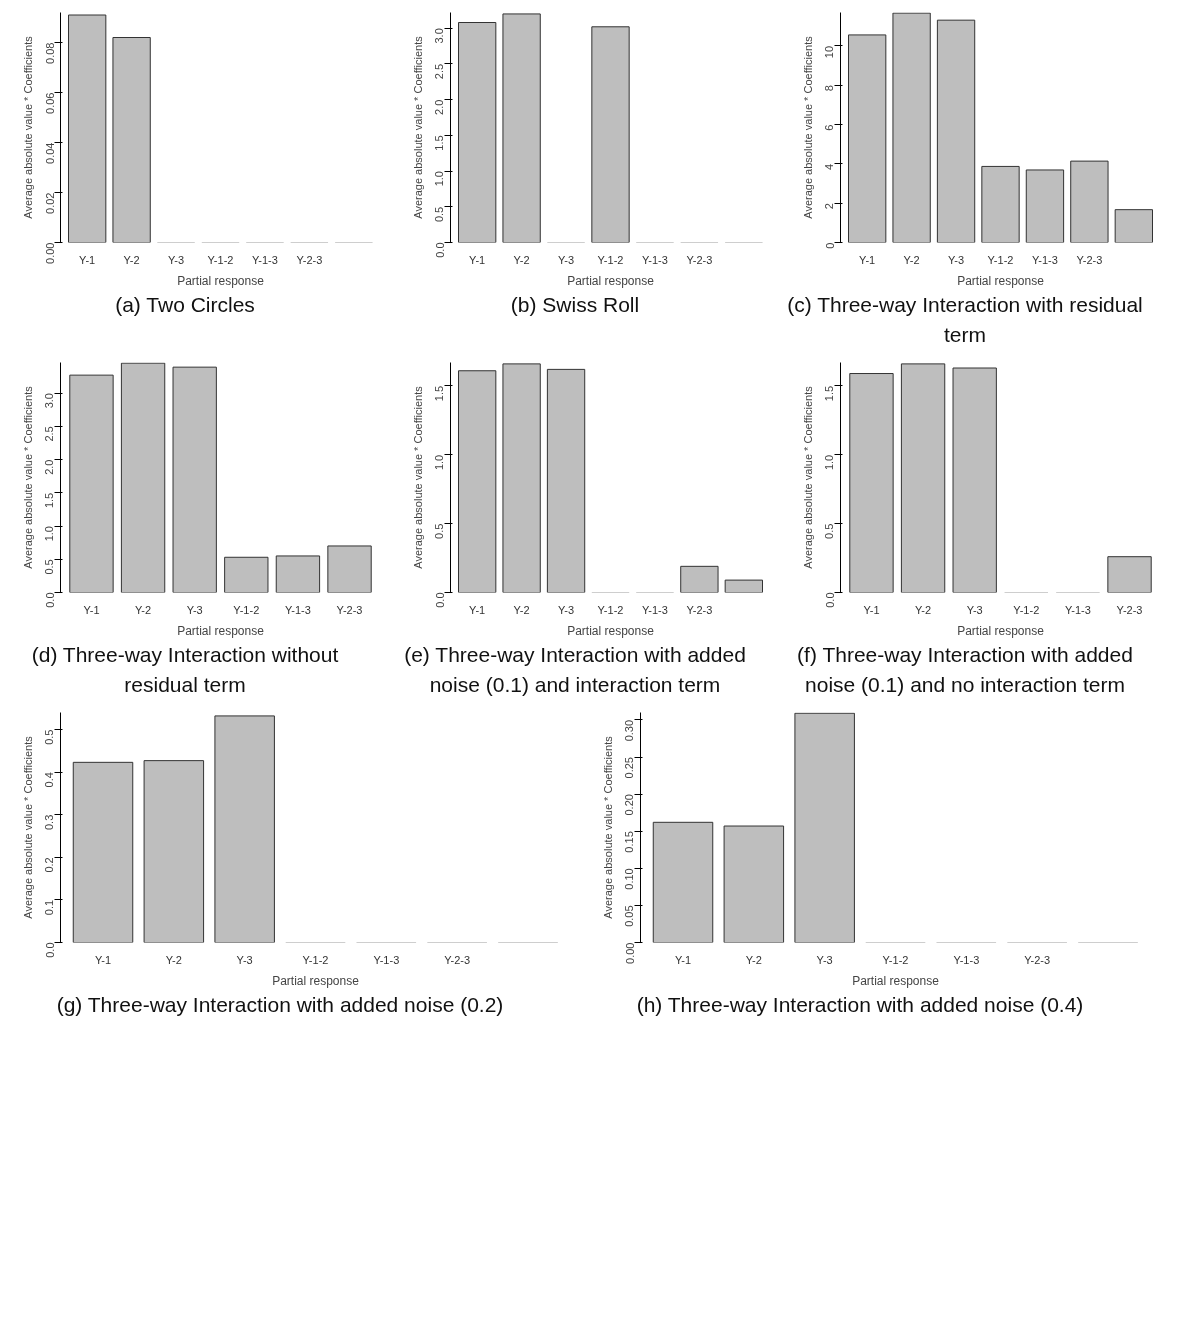 The height and width of the screenshot is (1340, 1192). I want to click on y-tick-label: 0.25, so click(629, 768).